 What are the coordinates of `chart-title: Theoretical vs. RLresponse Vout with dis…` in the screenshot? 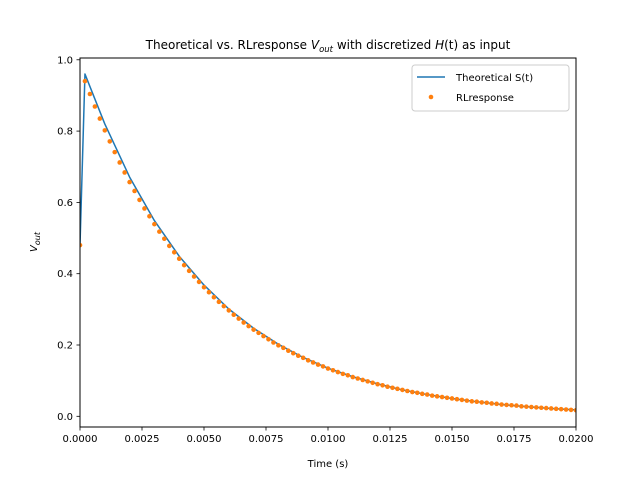 It's located at (328, 46).